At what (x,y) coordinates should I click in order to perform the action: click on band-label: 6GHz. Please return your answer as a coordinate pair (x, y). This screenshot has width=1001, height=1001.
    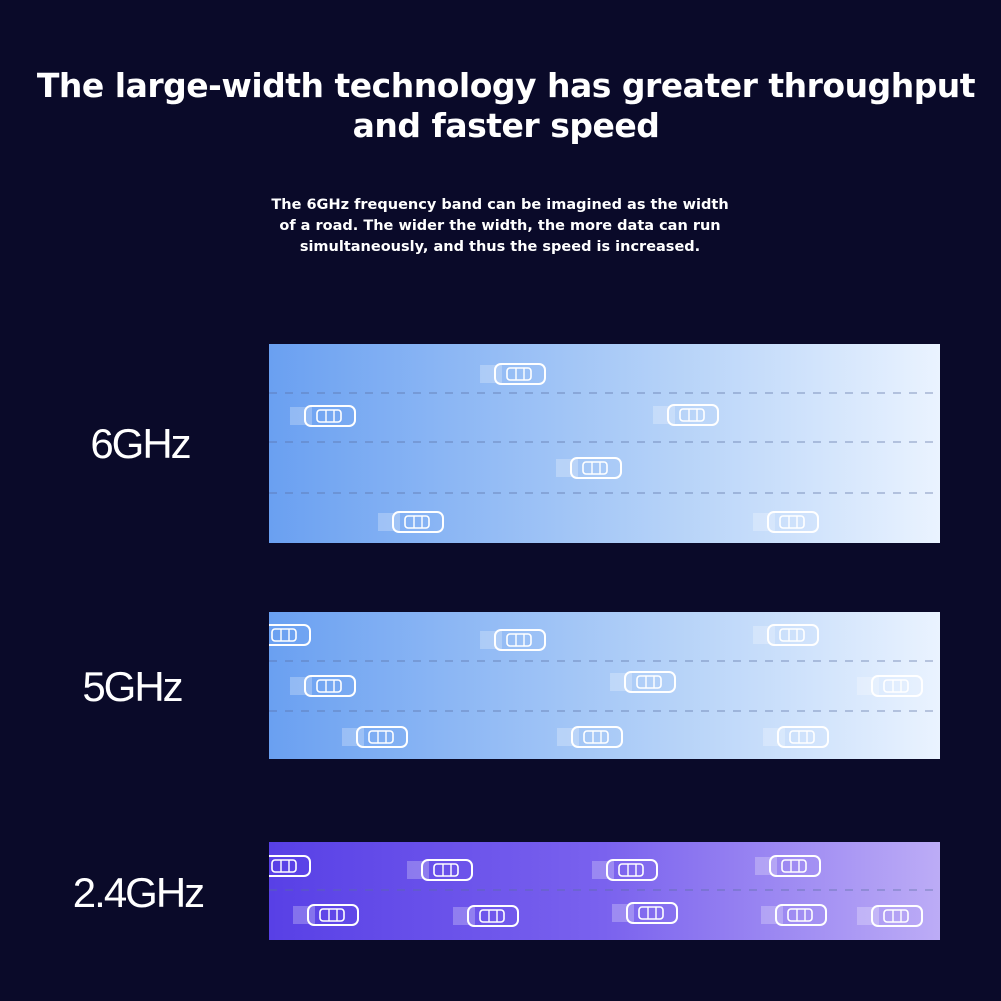
    Looking at the image, I should click on (139, 443).